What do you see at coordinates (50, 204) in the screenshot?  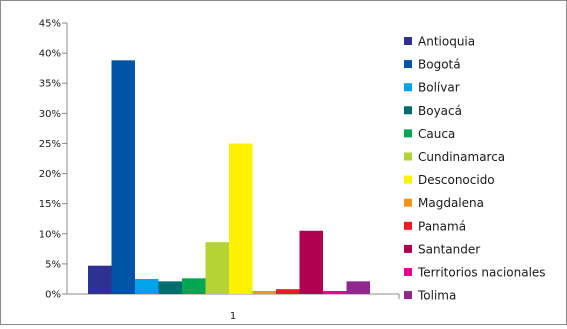 I see `y-tick-label: 15%` at bounding box center [50, 204].